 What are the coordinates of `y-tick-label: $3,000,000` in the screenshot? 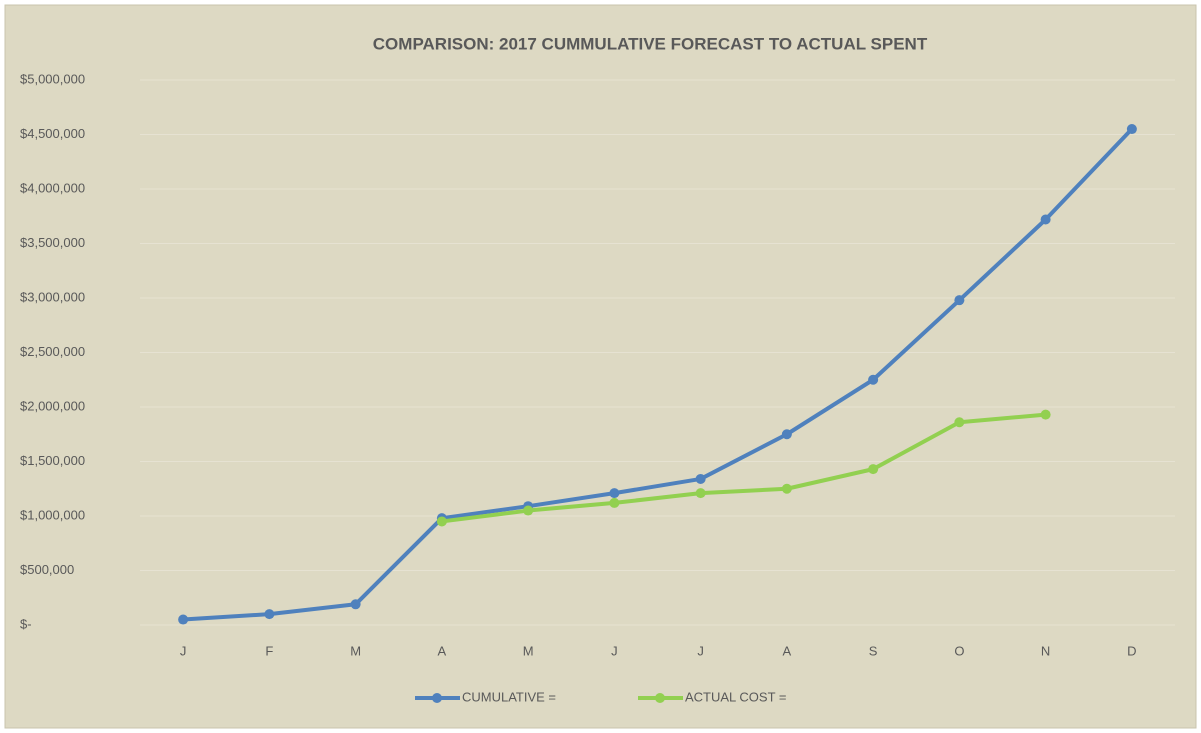 It's located at (52, 296).